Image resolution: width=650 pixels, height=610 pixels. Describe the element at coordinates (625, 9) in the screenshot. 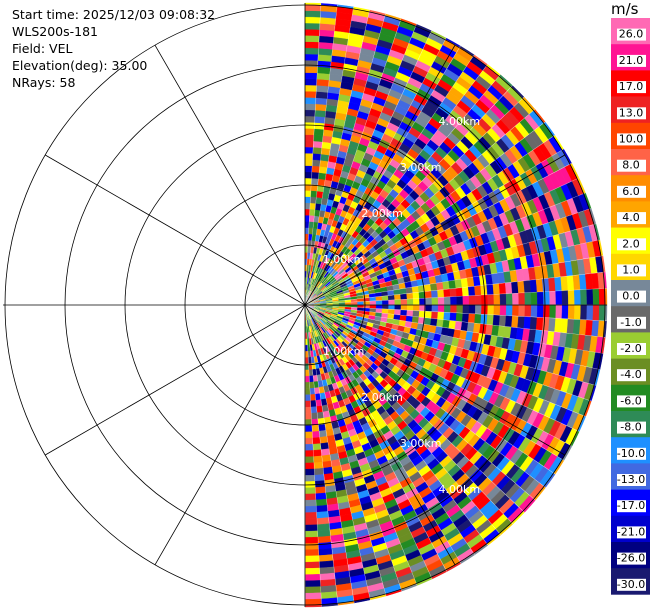

I see `colorbar-unit: m/s` at that location.